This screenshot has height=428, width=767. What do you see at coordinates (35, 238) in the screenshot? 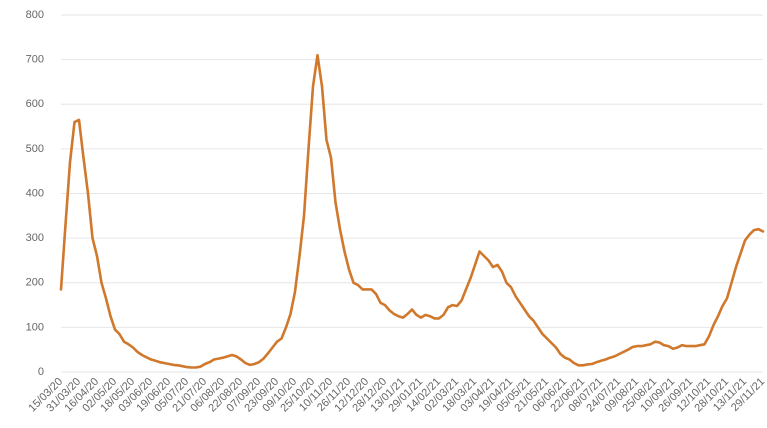
I see `y-tick-label: 300` at bounding box center [35, 238].